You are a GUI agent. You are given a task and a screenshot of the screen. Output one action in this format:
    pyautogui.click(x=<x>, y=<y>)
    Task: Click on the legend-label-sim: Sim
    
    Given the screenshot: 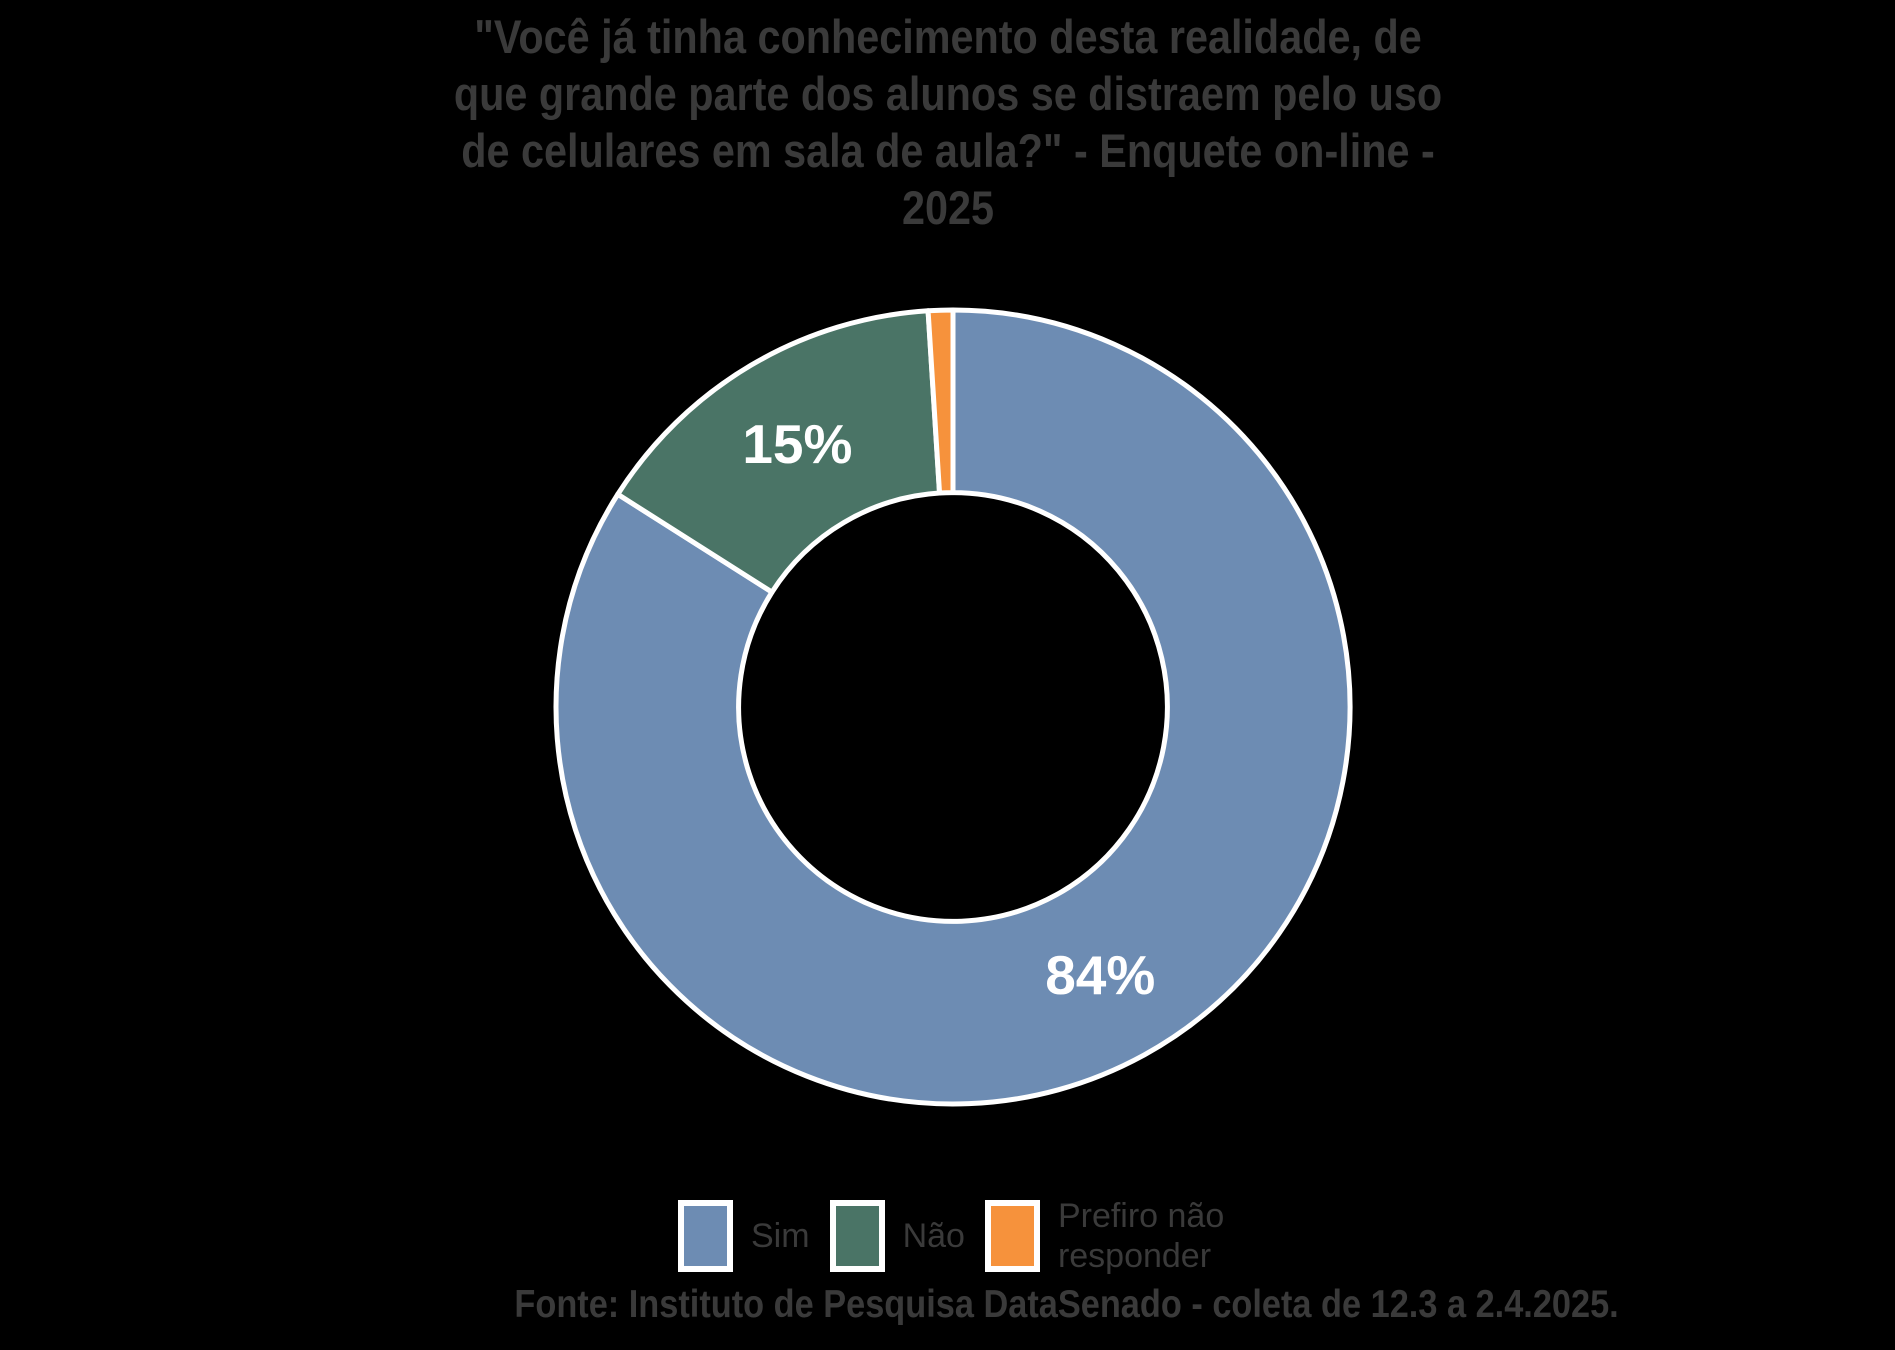 What is the action you would take?
    pyautogui.click(x=780, y=1236)
    